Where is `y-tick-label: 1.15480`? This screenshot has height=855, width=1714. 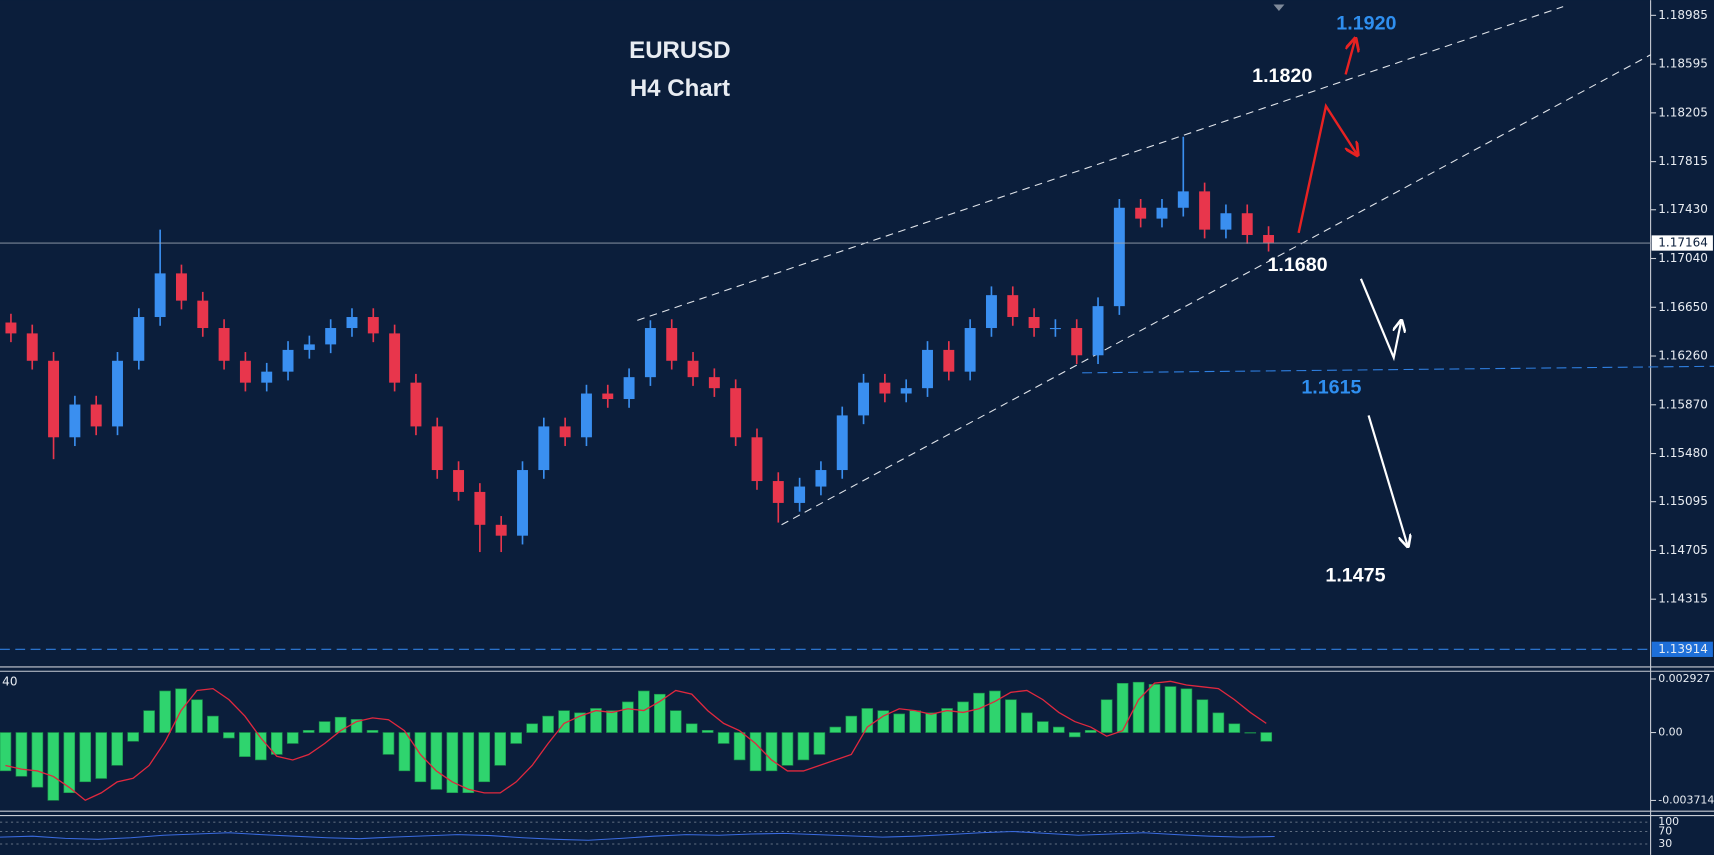 y-tick-label: 1.15480 is located at coordinates (1683, 453).